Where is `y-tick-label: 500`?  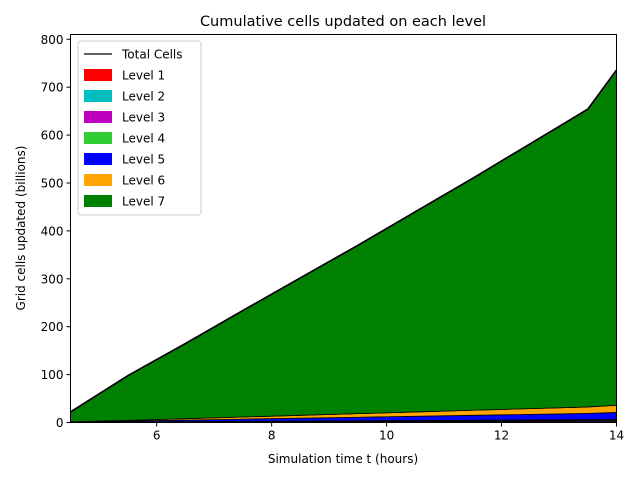
y-tick-label: 500 is located at coordinates (52, 183).